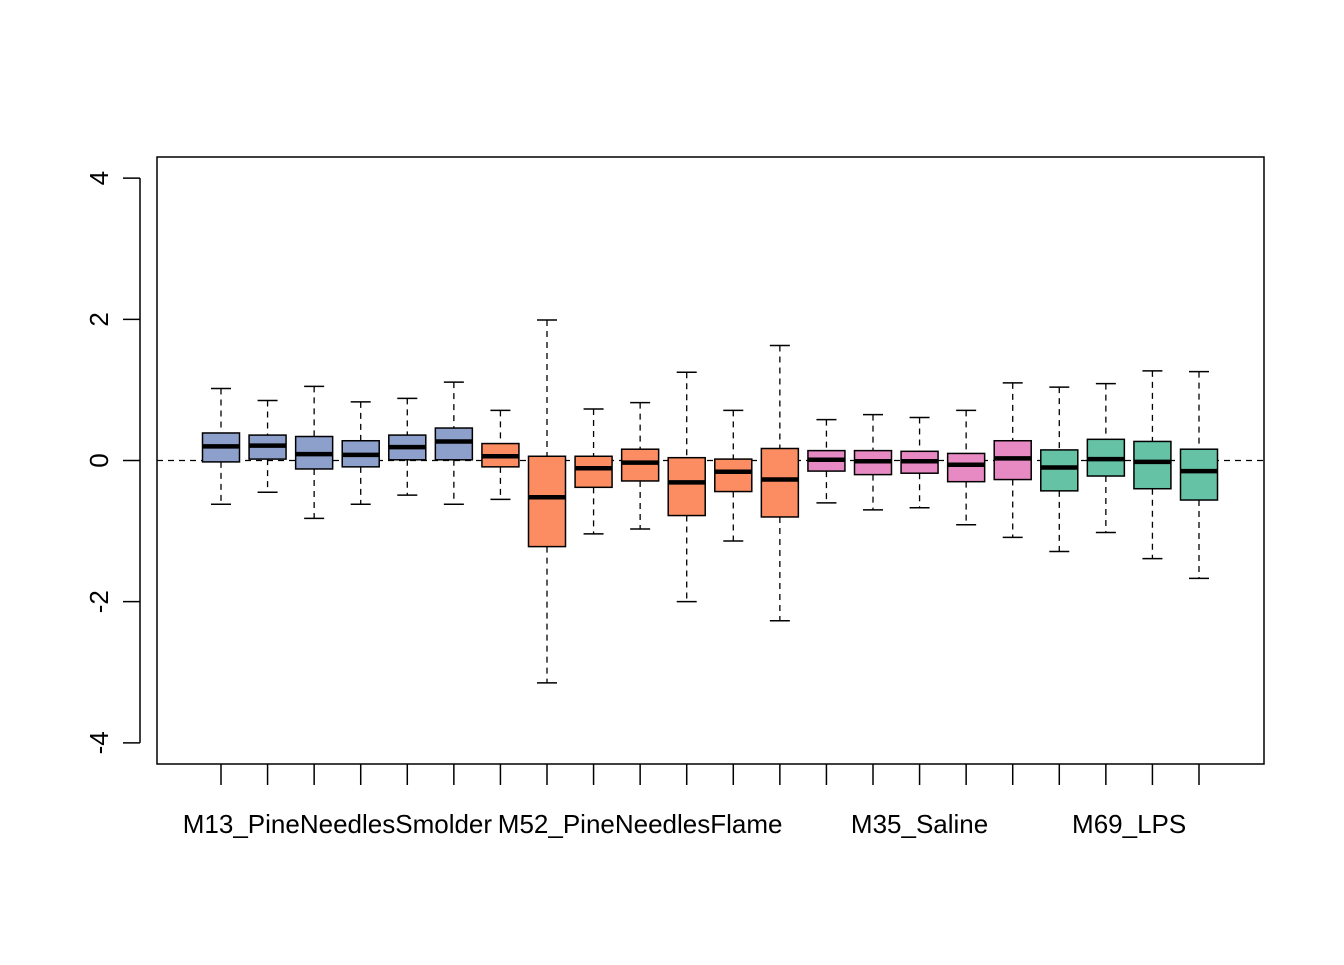  What do you see at coordinates (99, 460) in the screenshot?
I see `y-tick-label: 0` at bounding box center [99, 460].